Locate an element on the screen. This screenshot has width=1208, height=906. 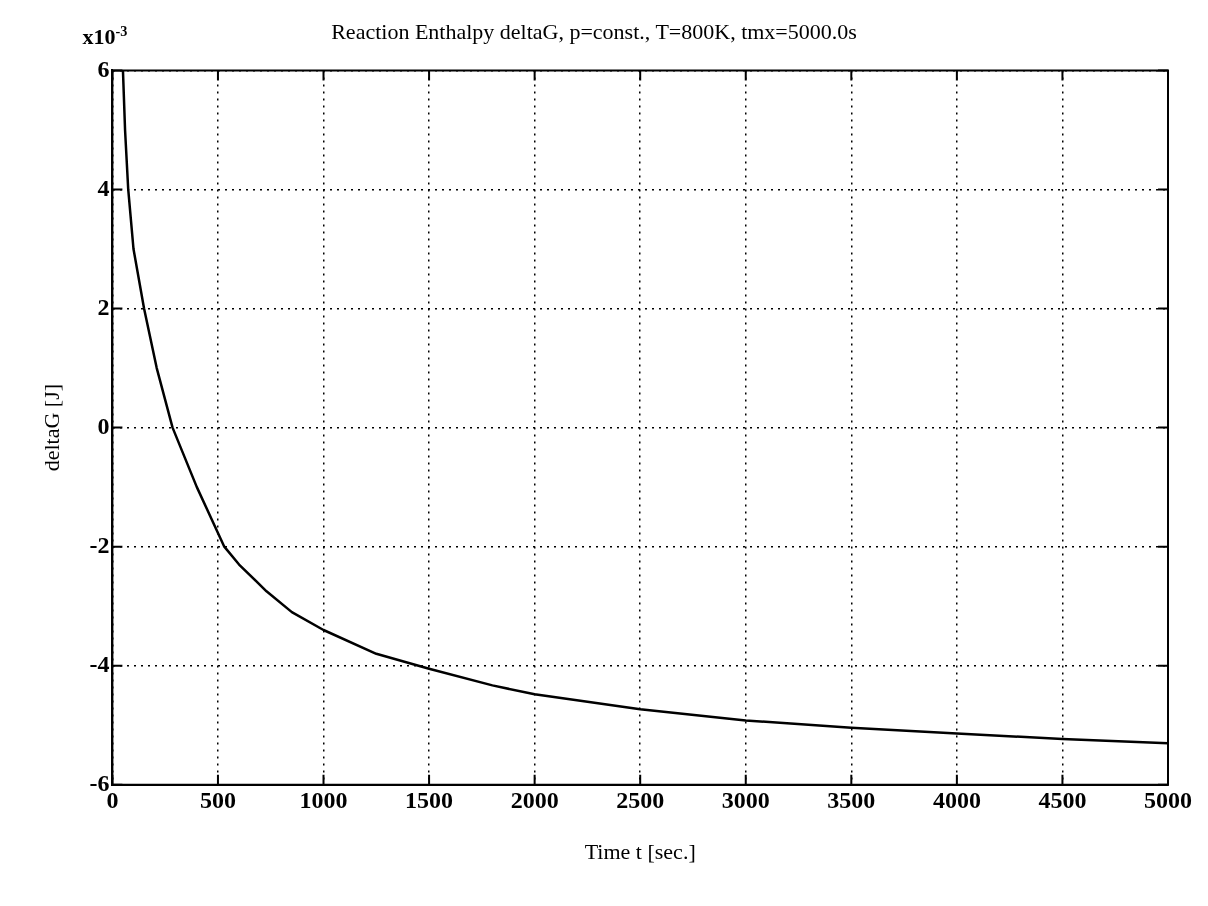
x-tick-label: 3000 is located at coordinates (745, 800).